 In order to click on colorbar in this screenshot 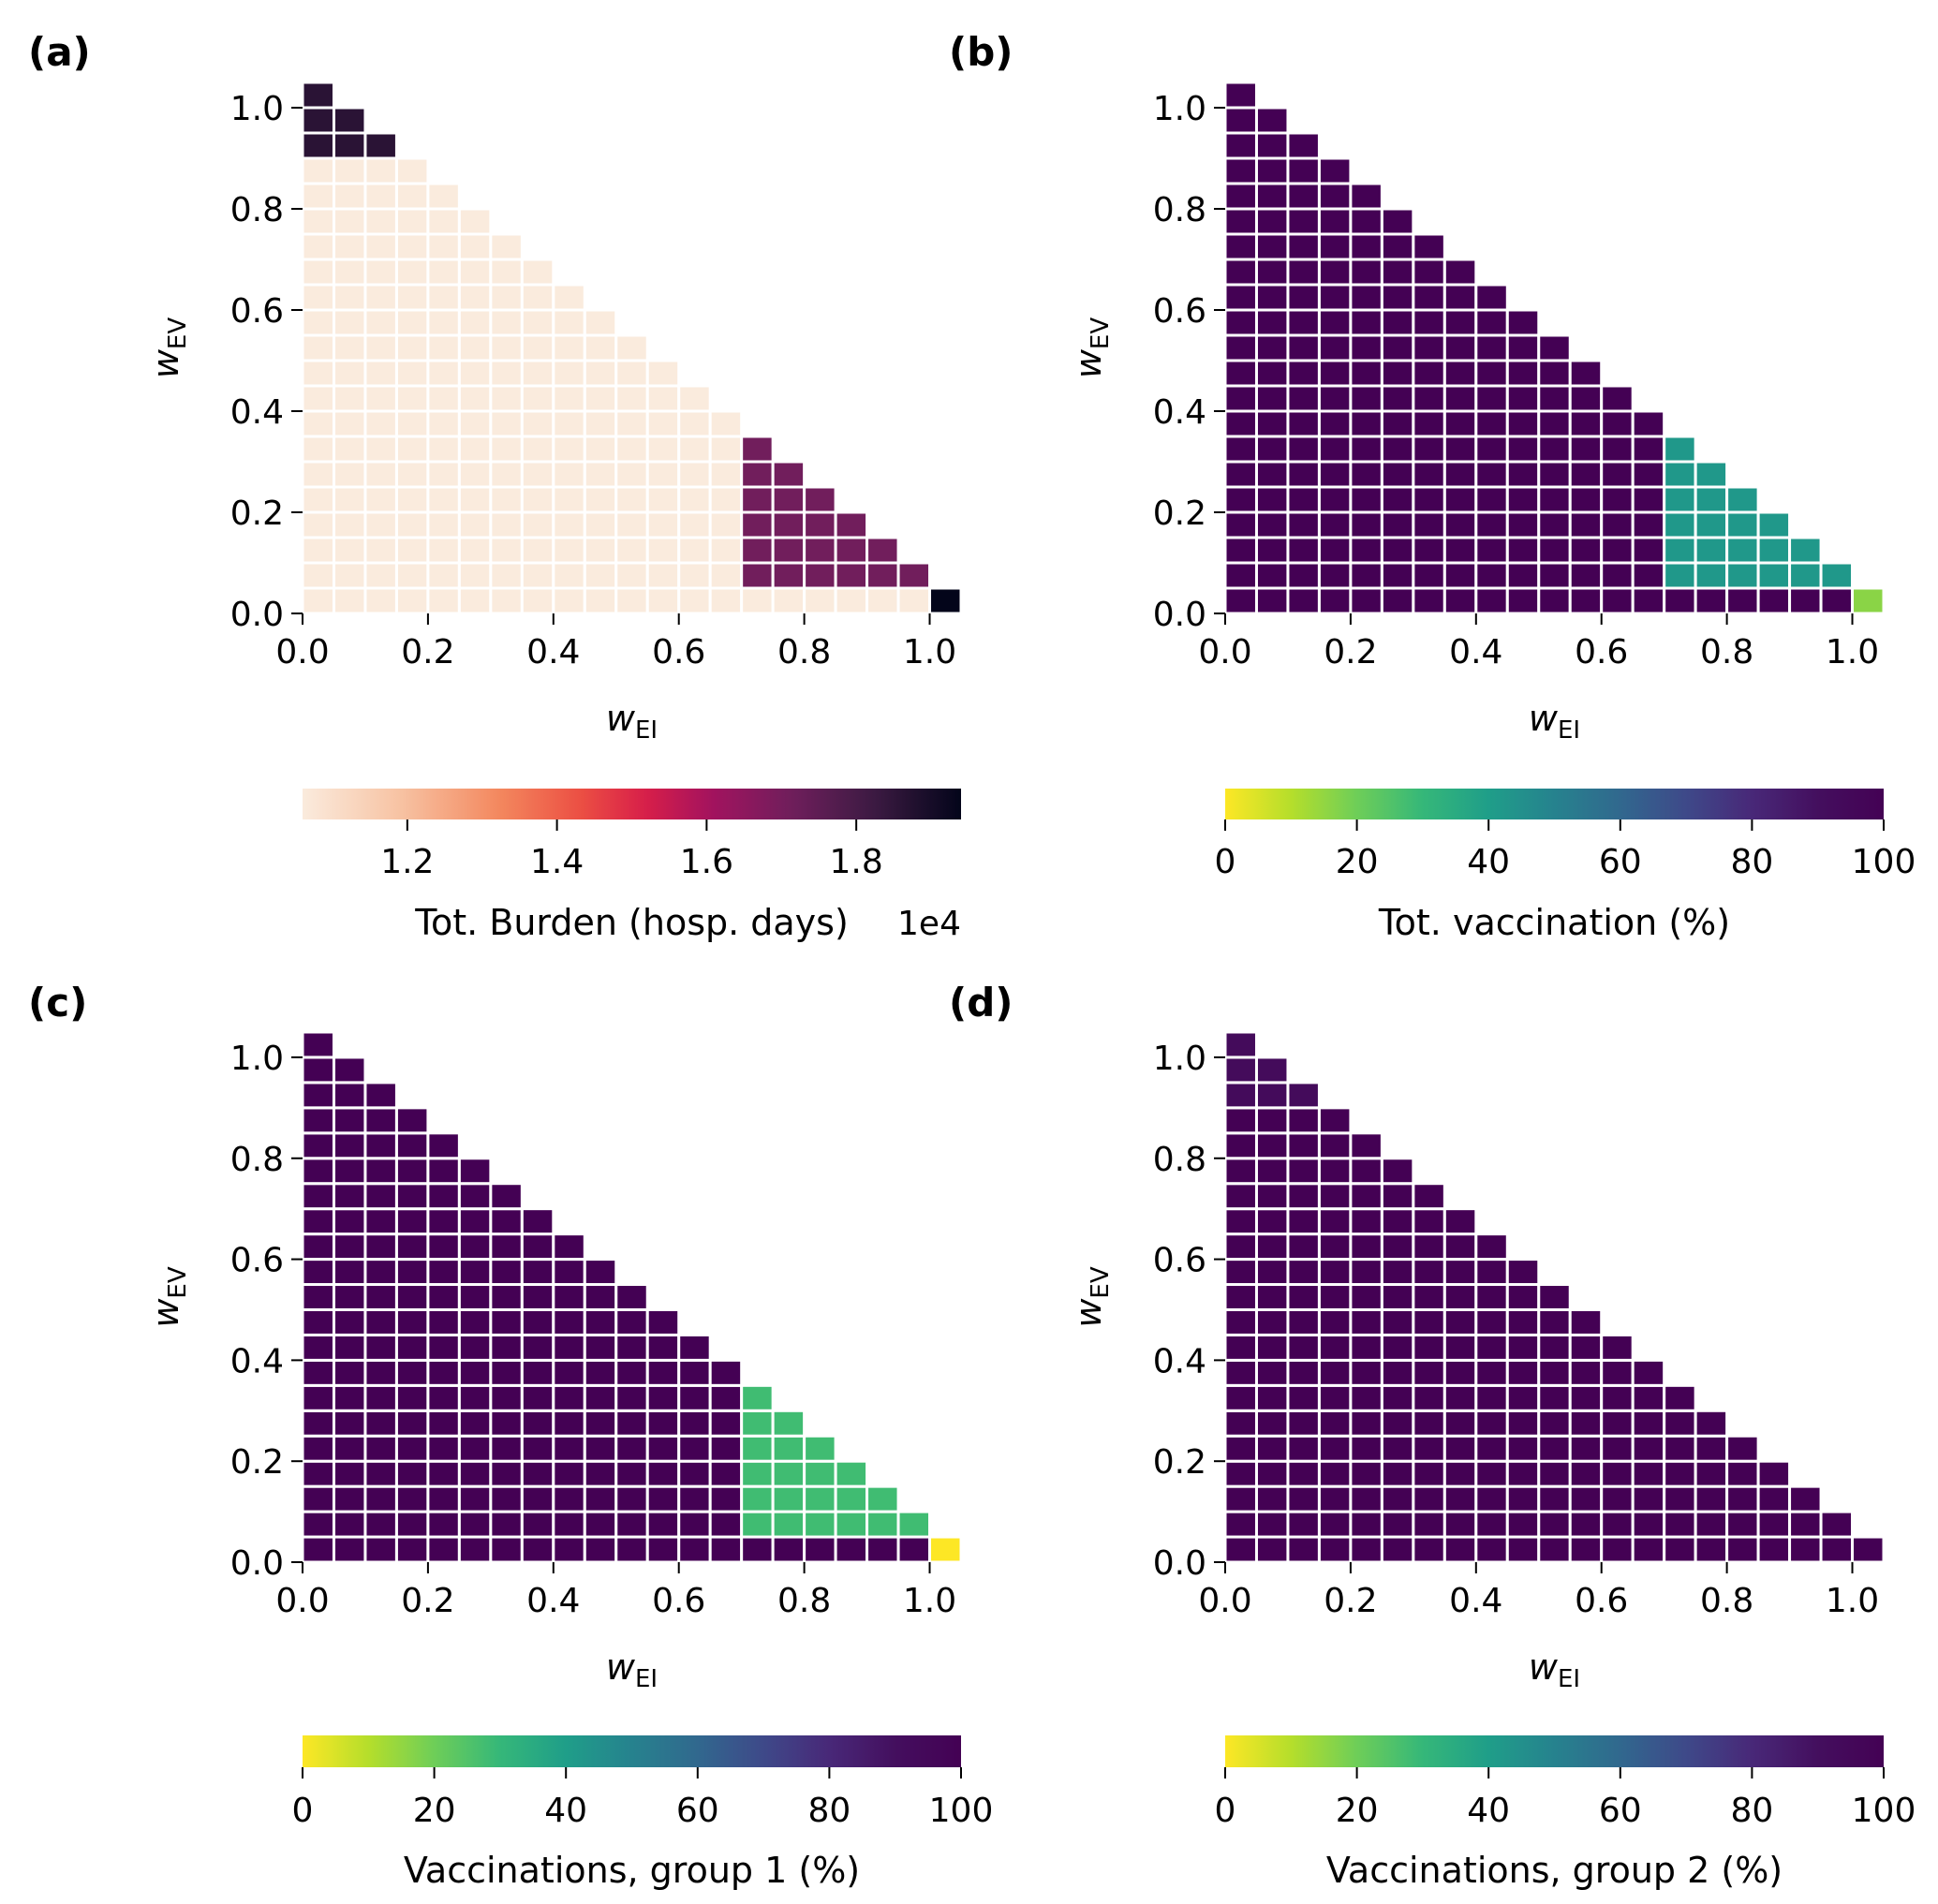, I will do `click(632, 1751)`.